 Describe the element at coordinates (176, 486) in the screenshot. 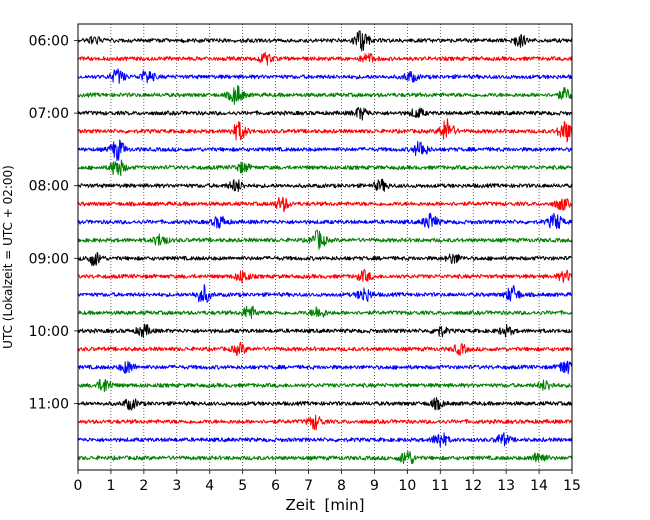

I see `x-tick-label: 3` at that location.